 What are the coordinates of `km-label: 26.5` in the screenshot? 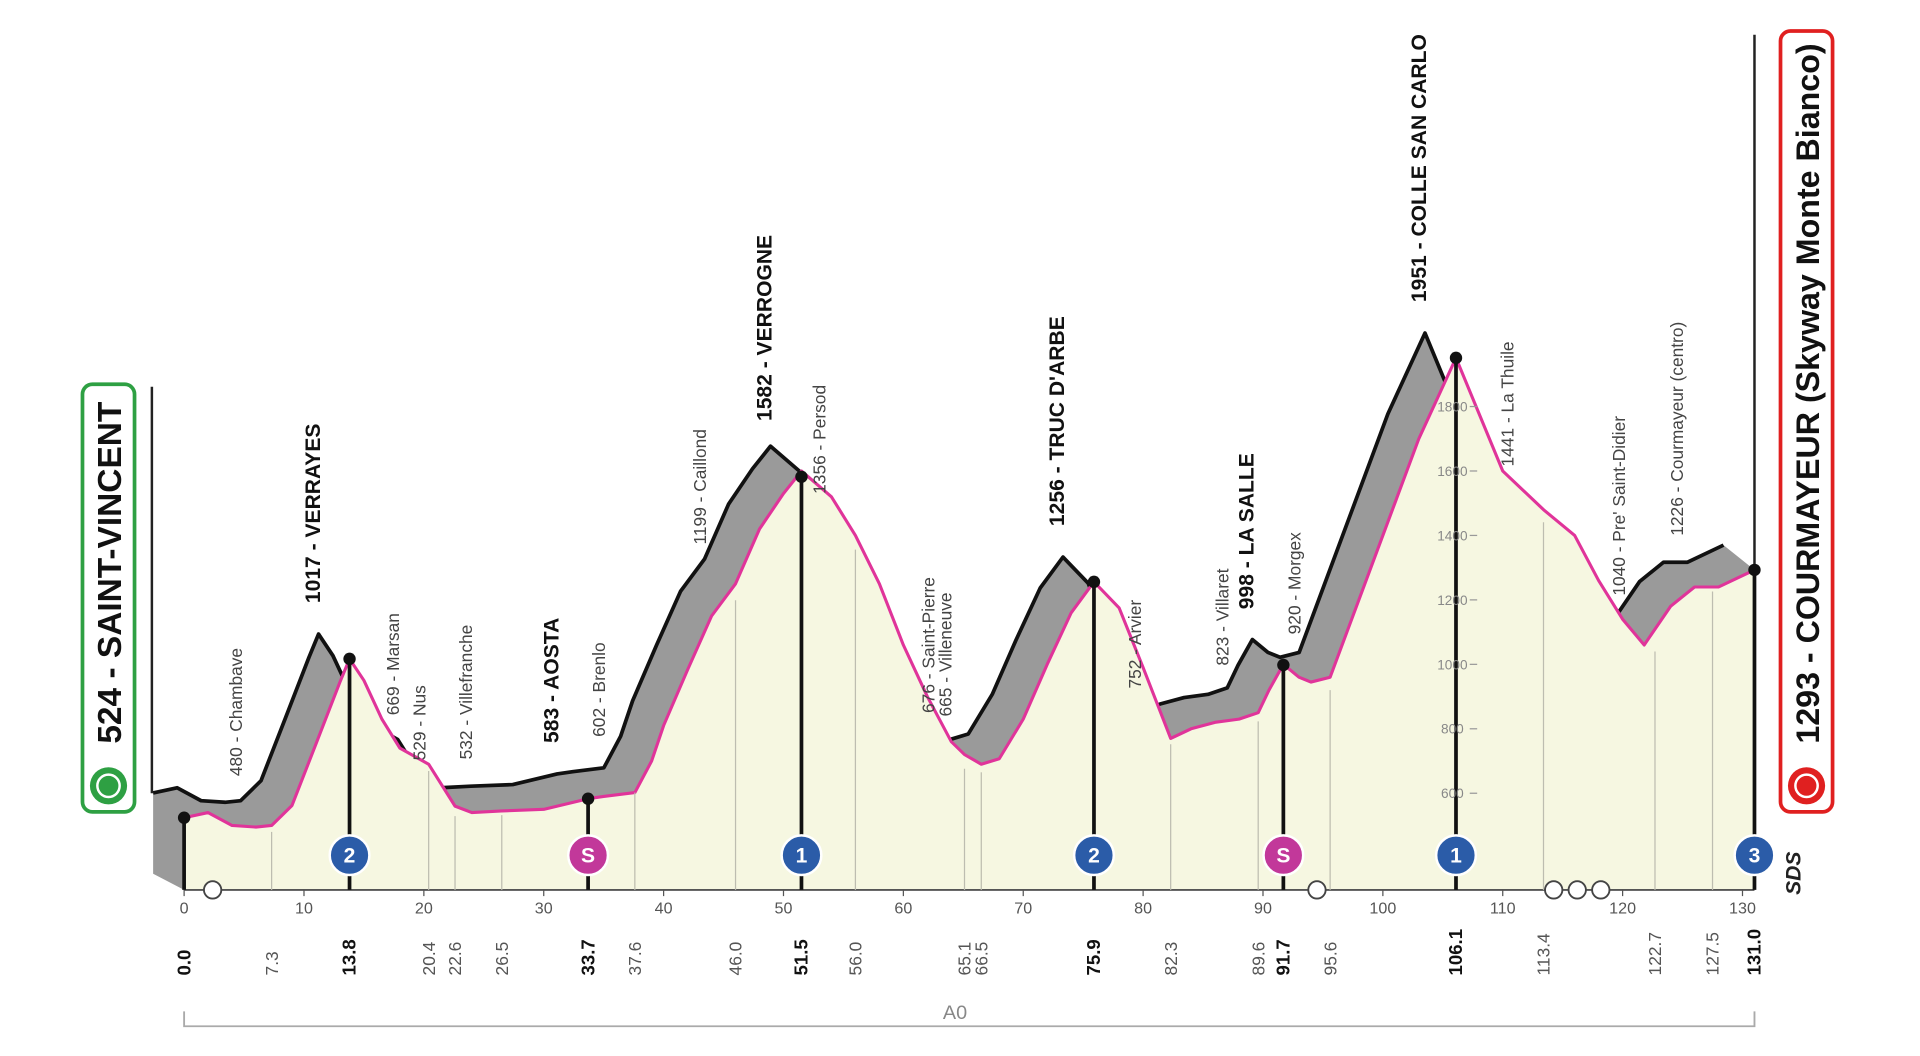 It's located at (502, 959).